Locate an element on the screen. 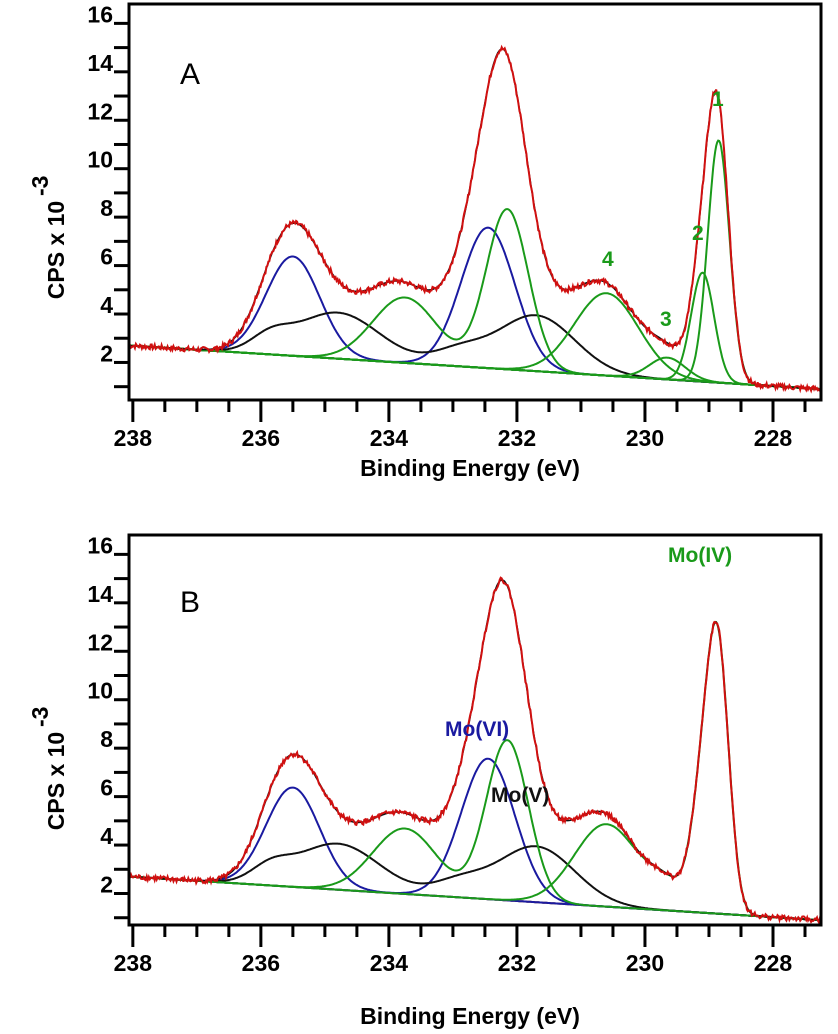 Image resolution: width=838 pixels, height=1034 pixels. panel-b-letter: B is located at coordinates (190, 602).